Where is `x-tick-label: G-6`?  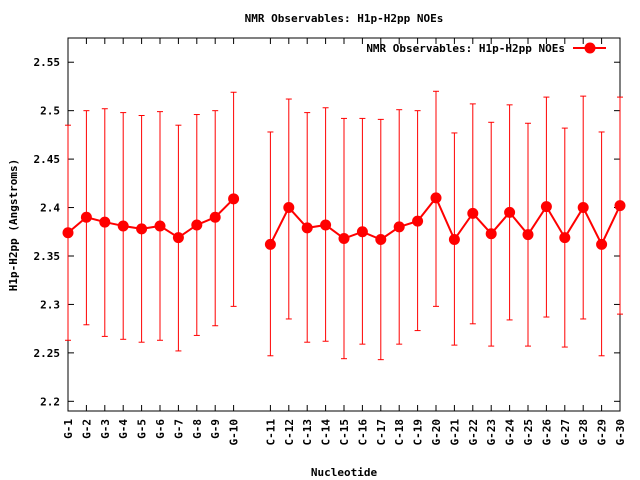
x-tick-label: G-6 is located at coordinates (160, 429).